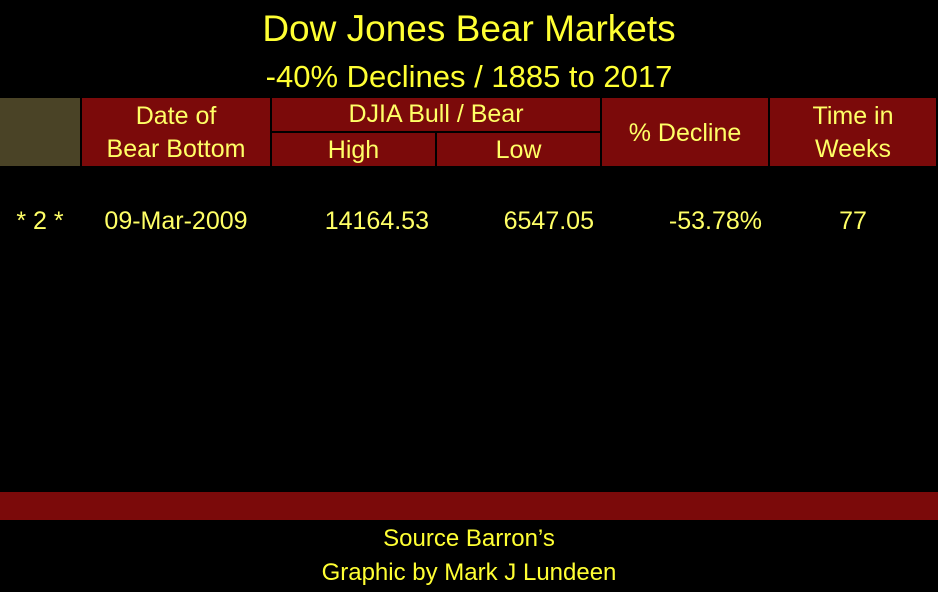  I want to click on header-corner, so click(41, 133).